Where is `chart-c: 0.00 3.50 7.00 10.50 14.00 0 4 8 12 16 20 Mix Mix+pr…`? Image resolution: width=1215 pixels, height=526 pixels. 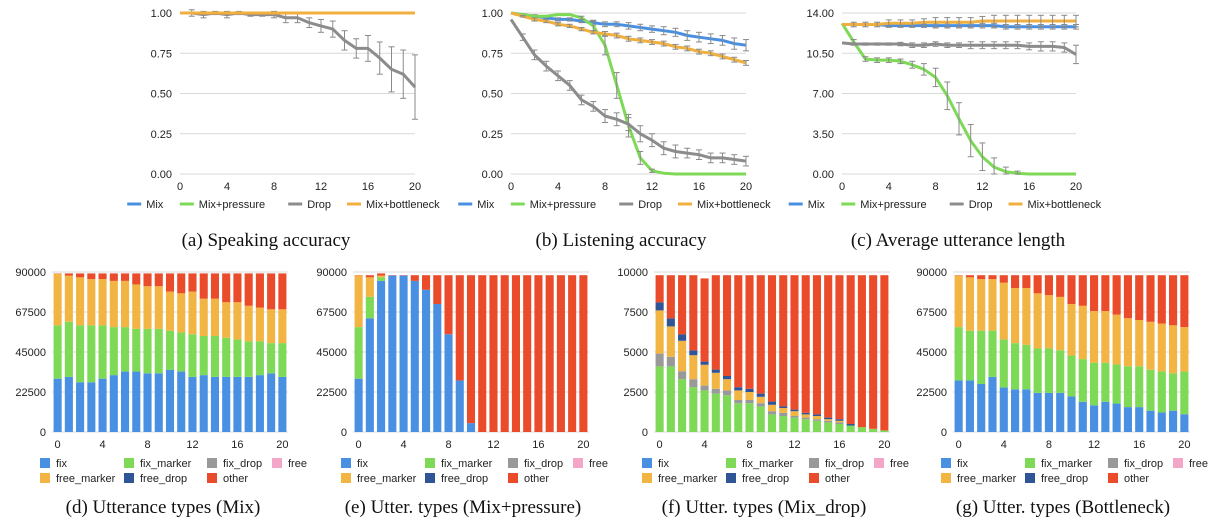
chart-c: 0.00 3.50 7.00 10.50 14.00 0 4 8 12 16 20 Mix Mix+pr… is located at coordinates (945, 109).